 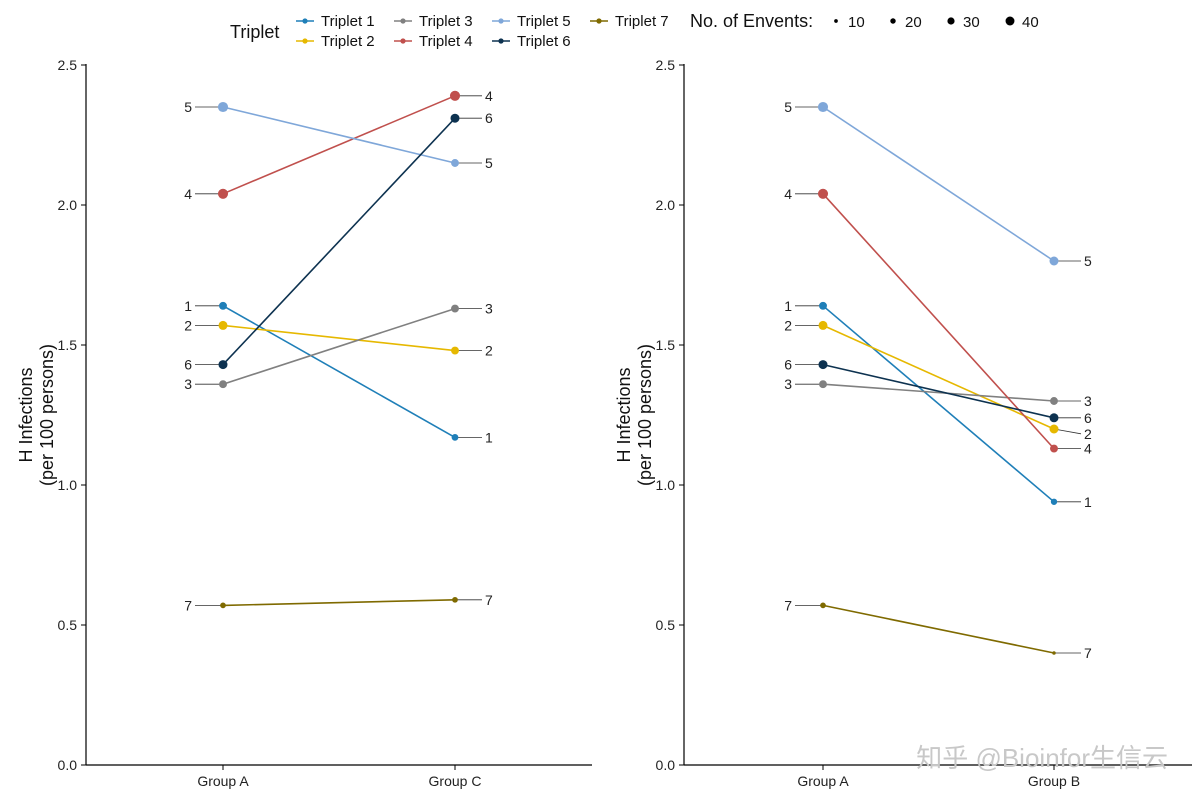 What do you see at coordinates (188, 365) in the screenshot?
I see `start-label: 6` at bounding box center [188, 365].